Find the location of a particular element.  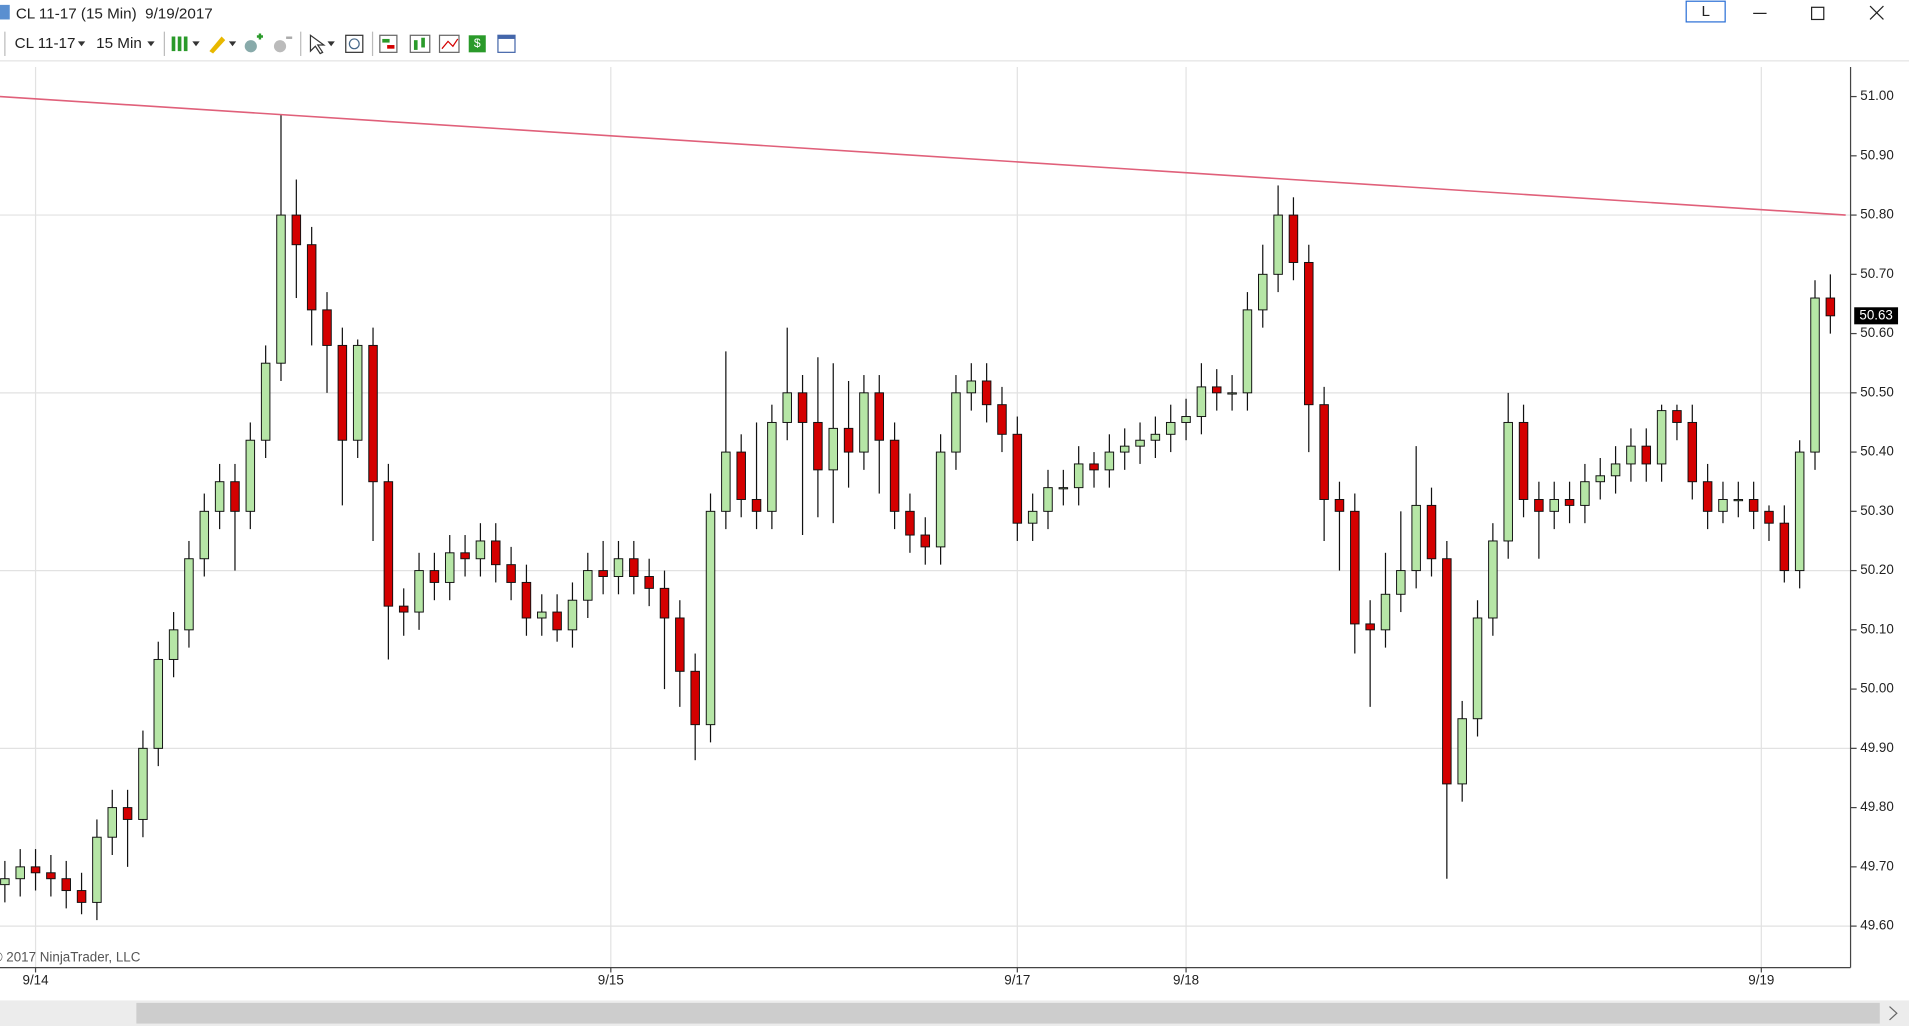

copyright: © 2017 NinjaTrader, LLC is located at coordinates (70, 956).